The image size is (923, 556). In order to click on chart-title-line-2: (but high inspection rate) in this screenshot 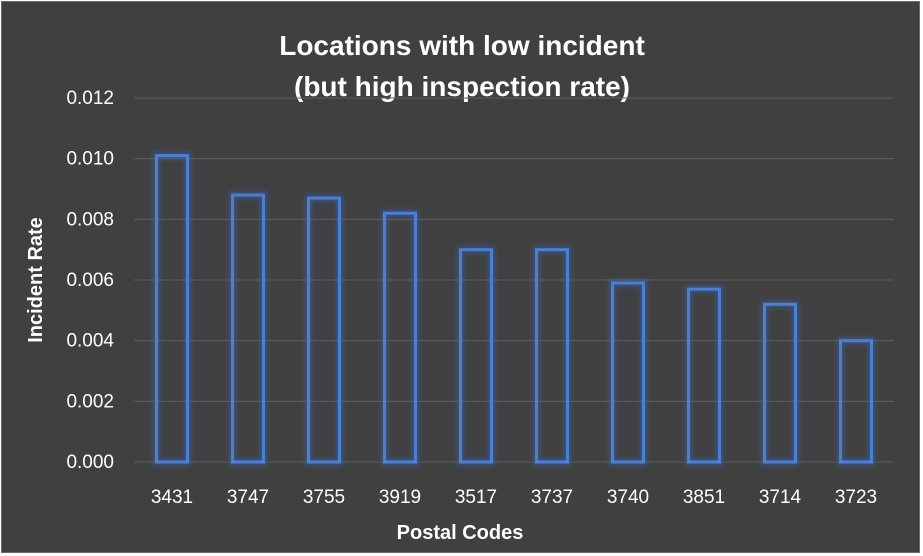, I will do `click(462, 86)`.